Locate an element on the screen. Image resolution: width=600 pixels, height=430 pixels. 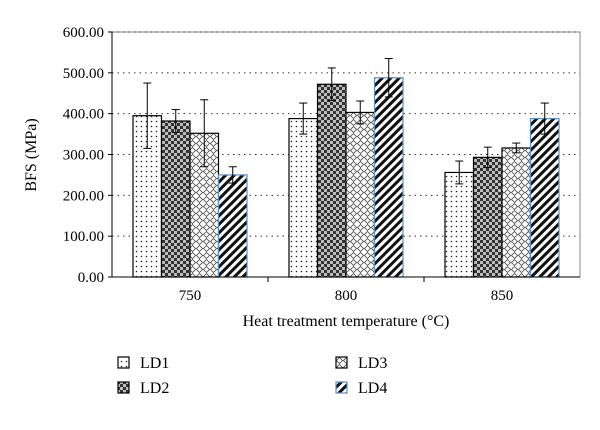
legend-label-ld4: LD4 is located at coordinates (372, 388).